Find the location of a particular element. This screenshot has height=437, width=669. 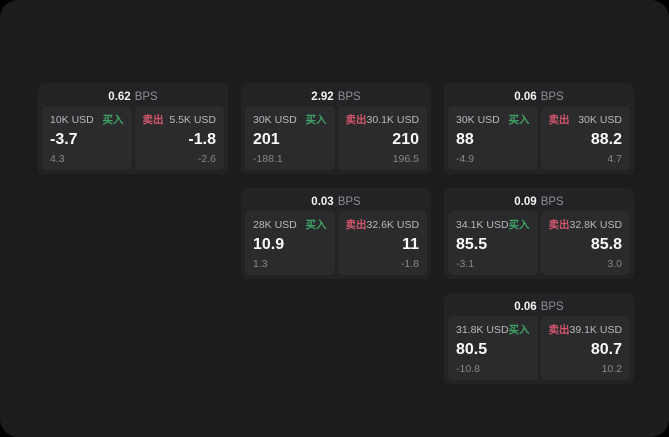

sell-panel-header: 卖出 5.5K USD is located at coordinates (180, 119).